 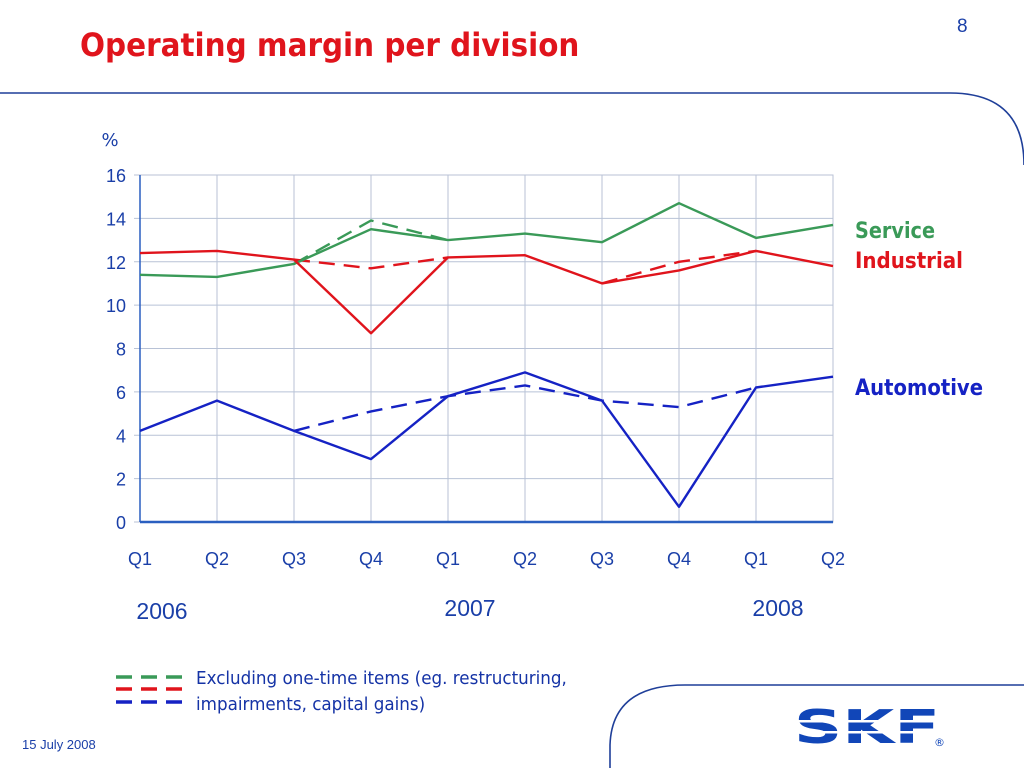 I want to click on svg-text: SKF, so click(x=867, y=728).